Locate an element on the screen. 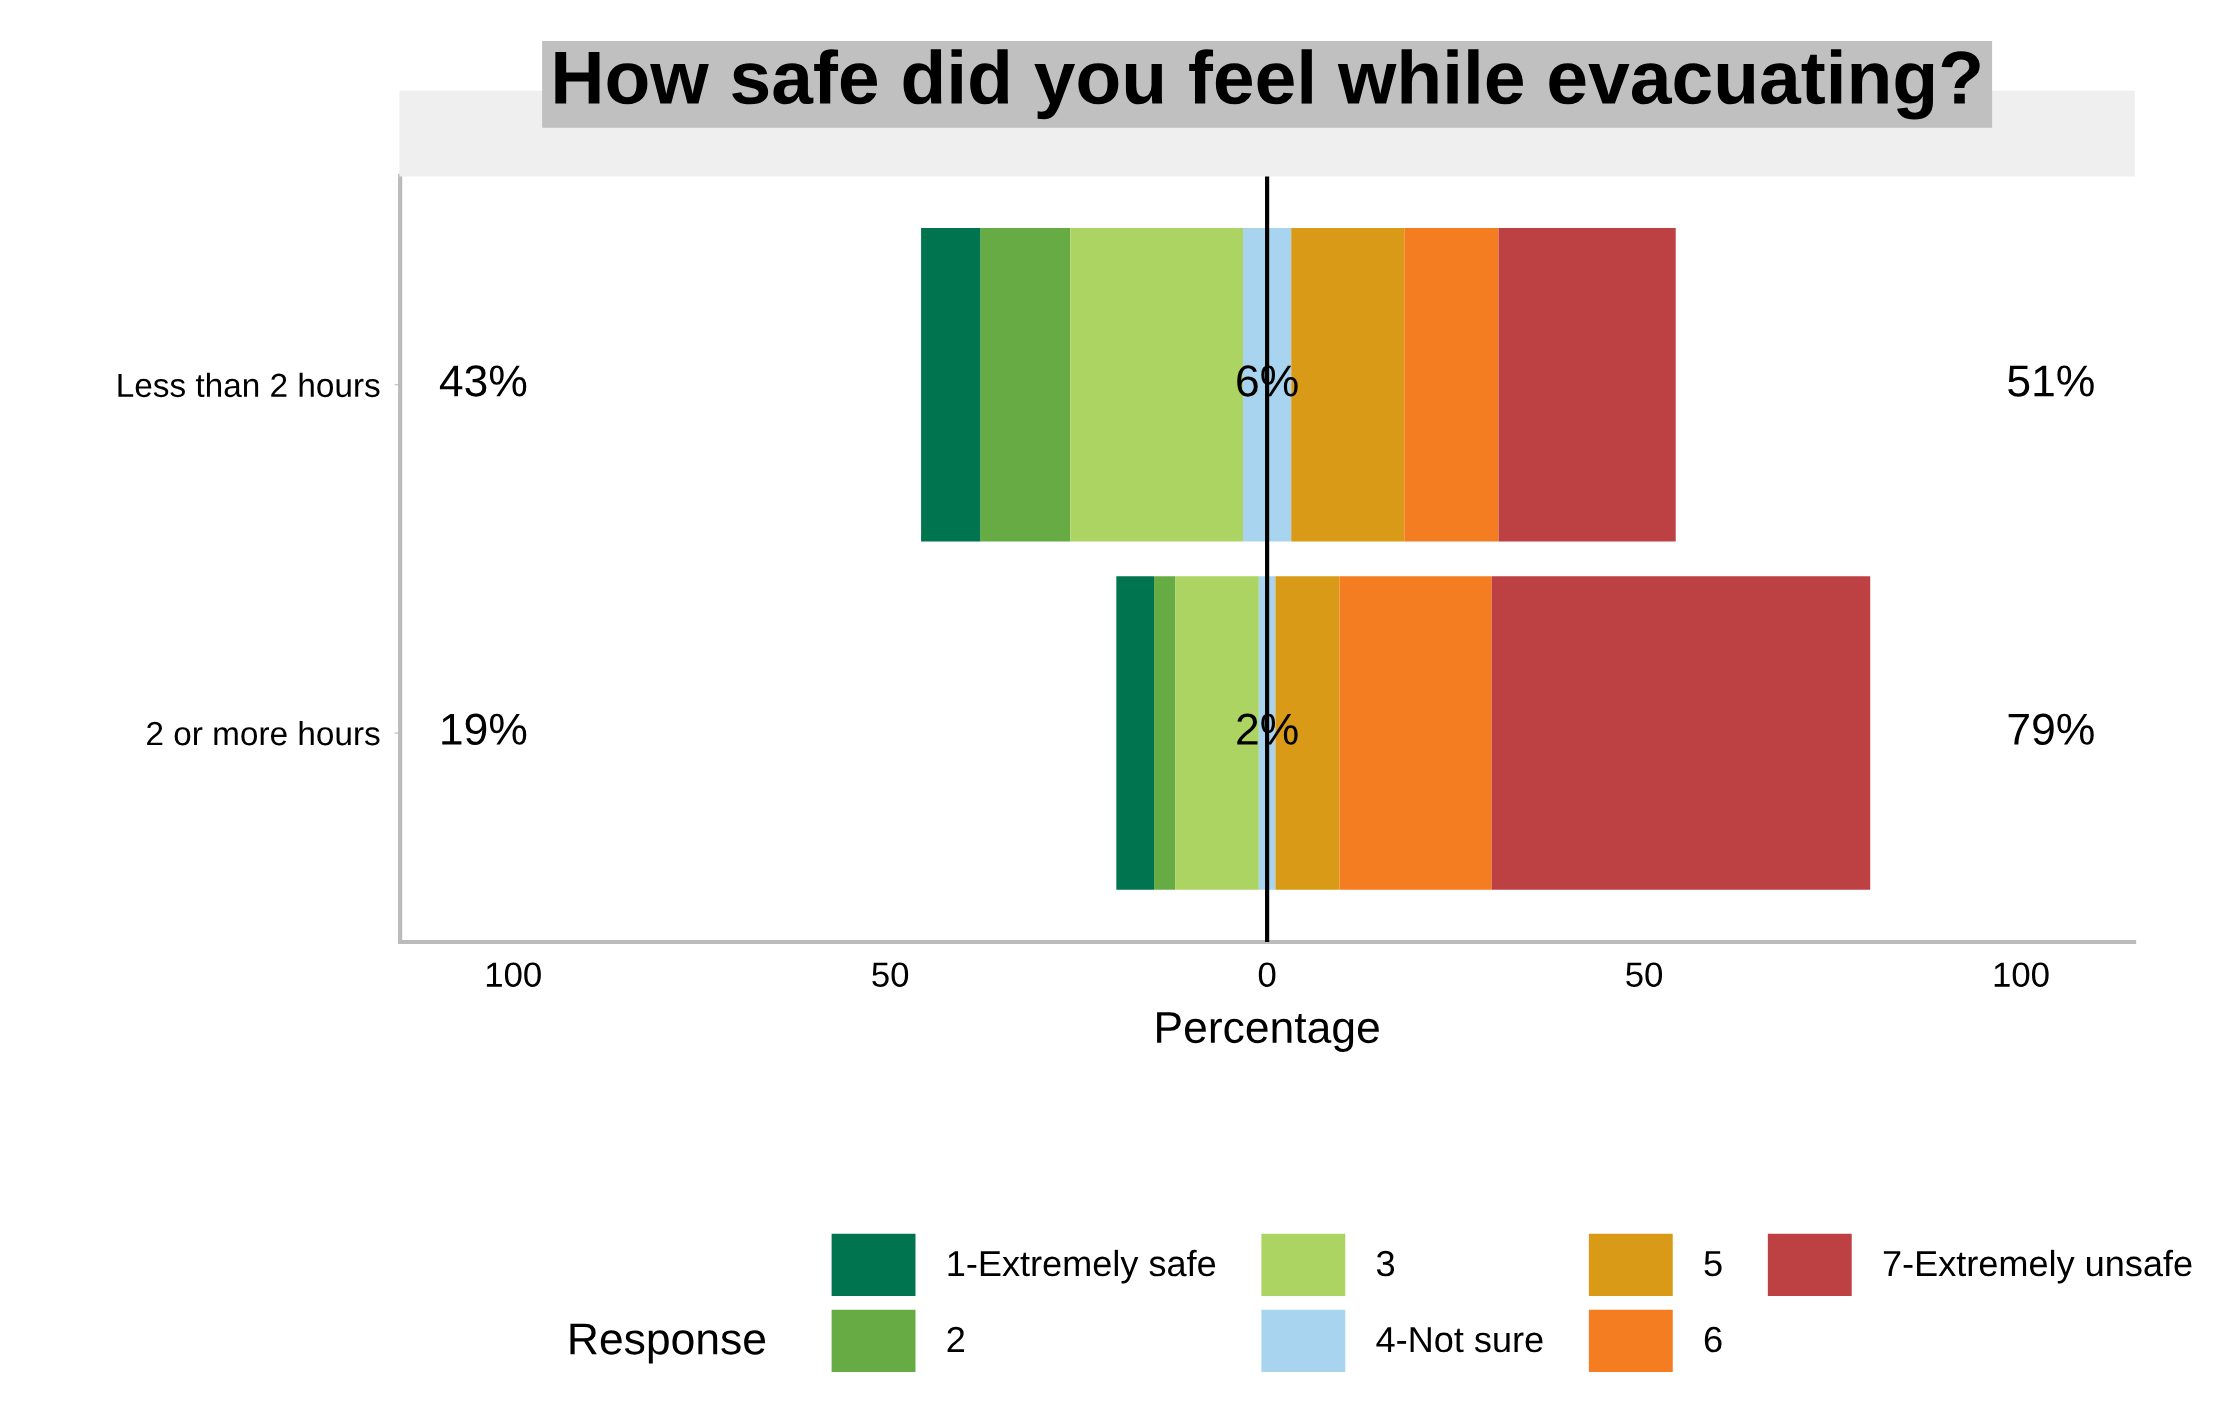 This screenshot has height=1406, width=2223. legend-label: 3 is located at coordinates (1385, 1263).